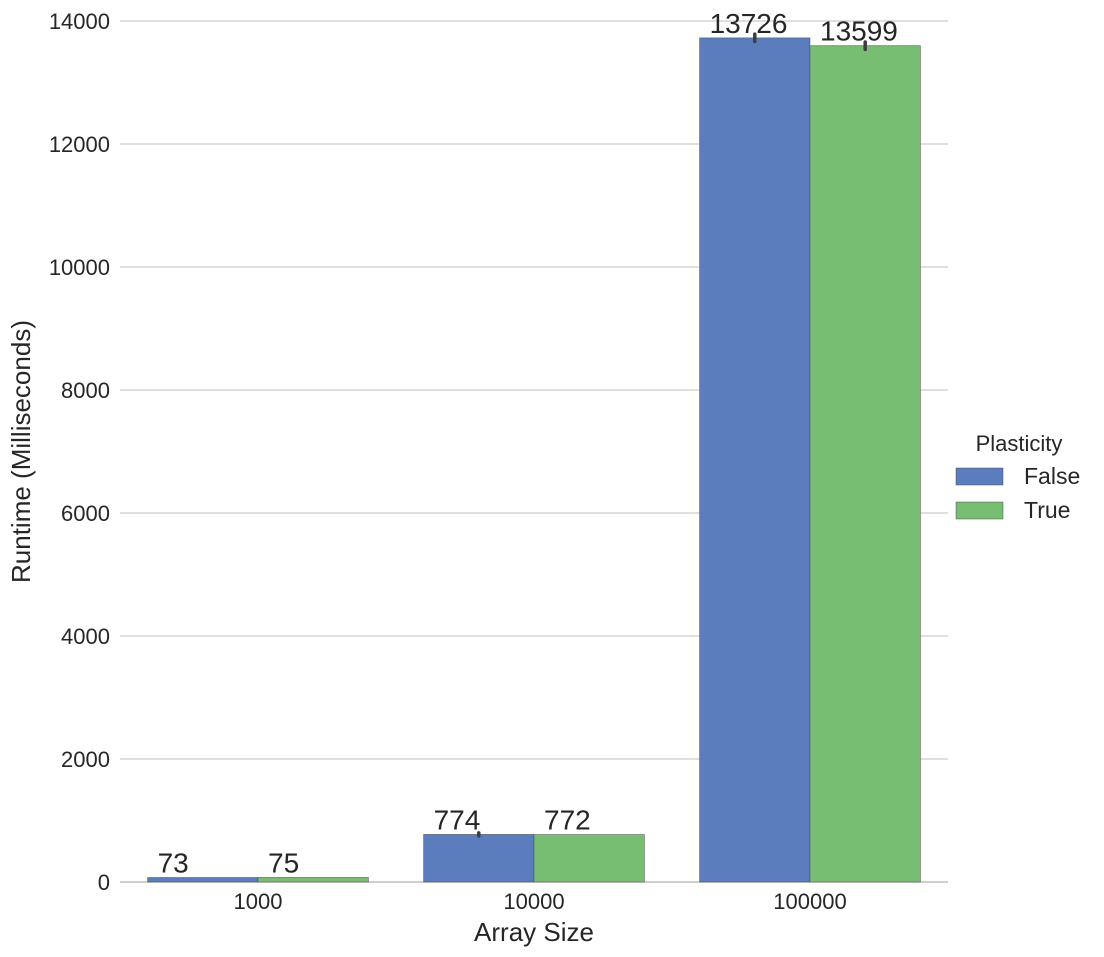  What do you see at coordinates (859, 31) in the screenshot?
I see `bar-value-label: 13599` at bounding box center [859, 31].